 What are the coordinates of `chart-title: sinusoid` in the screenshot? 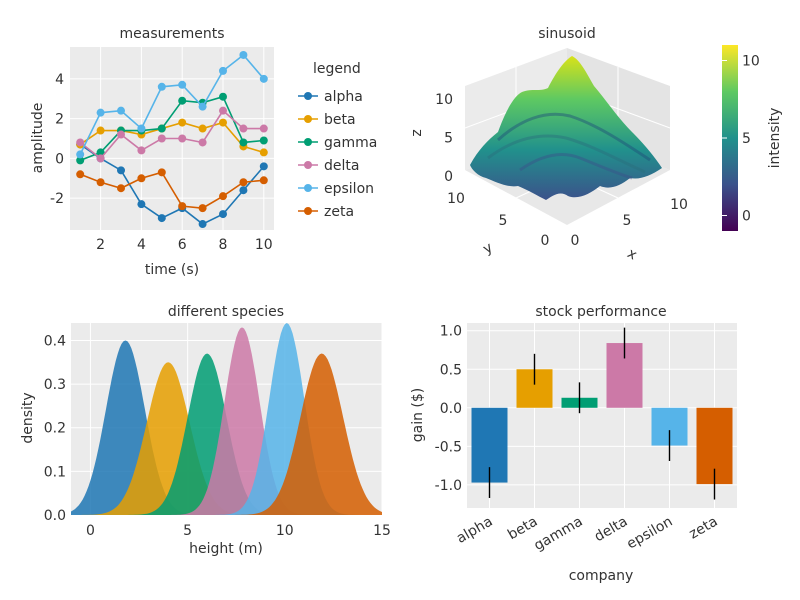 It's located at (567, 34).